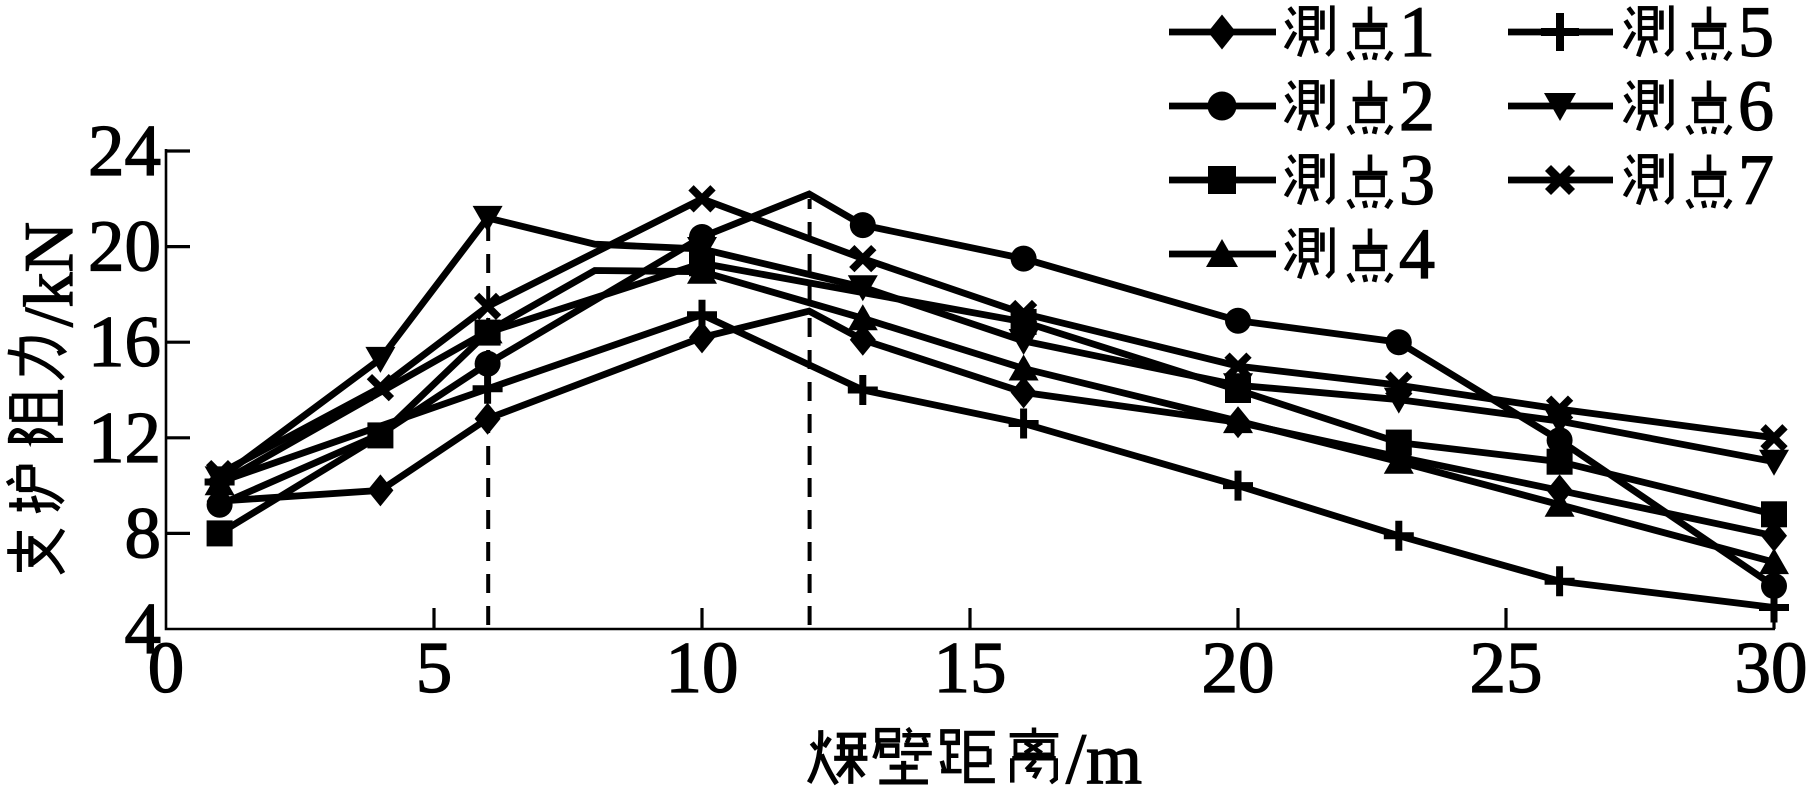 The image size is (1806, 809). What do you see at coordinates (1104, 759) in the screenshot?
I see `svg-text: /m` at bounding box center [1104, 759].